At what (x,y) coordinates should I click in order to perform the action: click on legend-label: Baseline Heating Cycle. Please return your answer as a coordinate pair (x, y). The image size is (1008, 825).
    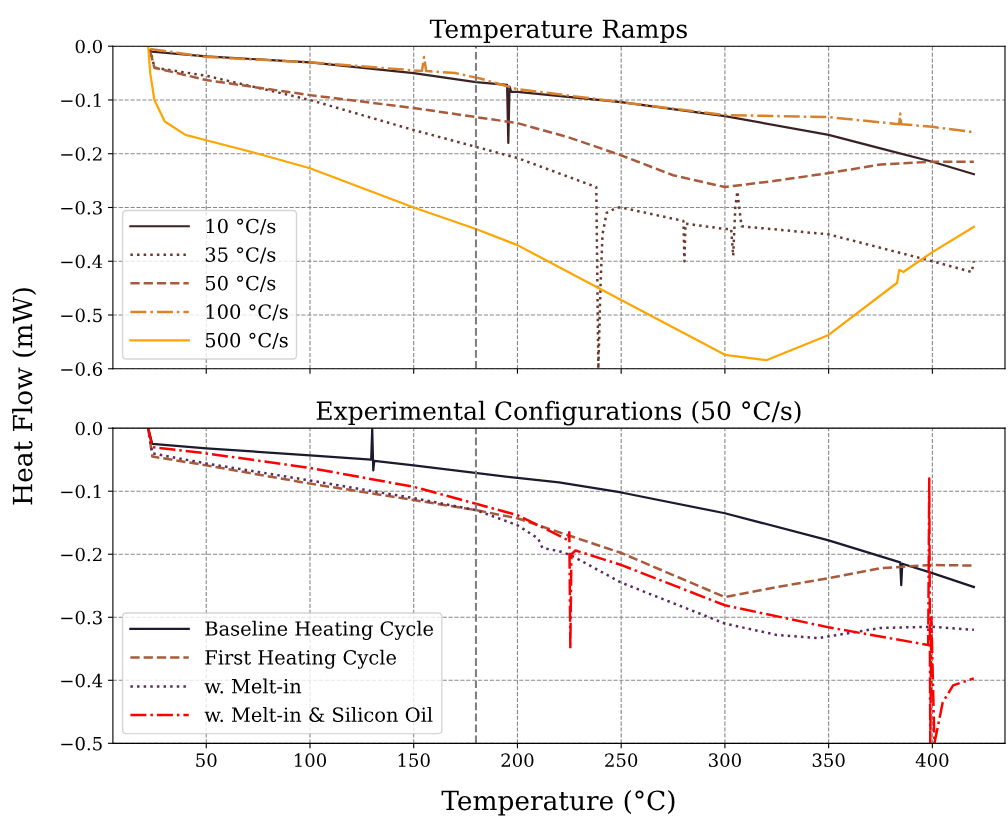
    Looking at the image, I should click on (319, 630).